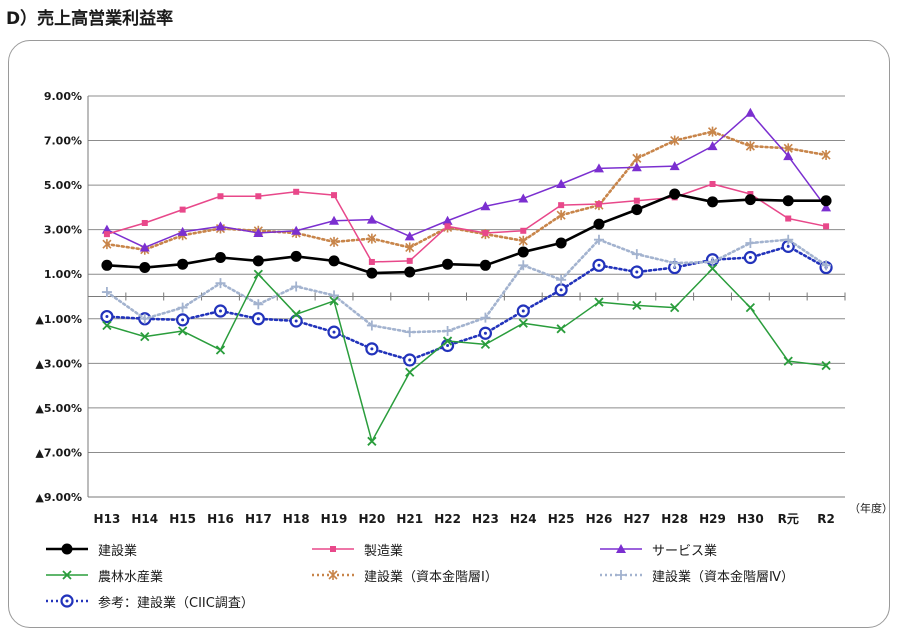 The width and height of the screenshot is (899, 631). Describe the element at coordinates (58, 408) in the screenshot. I see `y-tick-label: ▲5.00%` at that location.